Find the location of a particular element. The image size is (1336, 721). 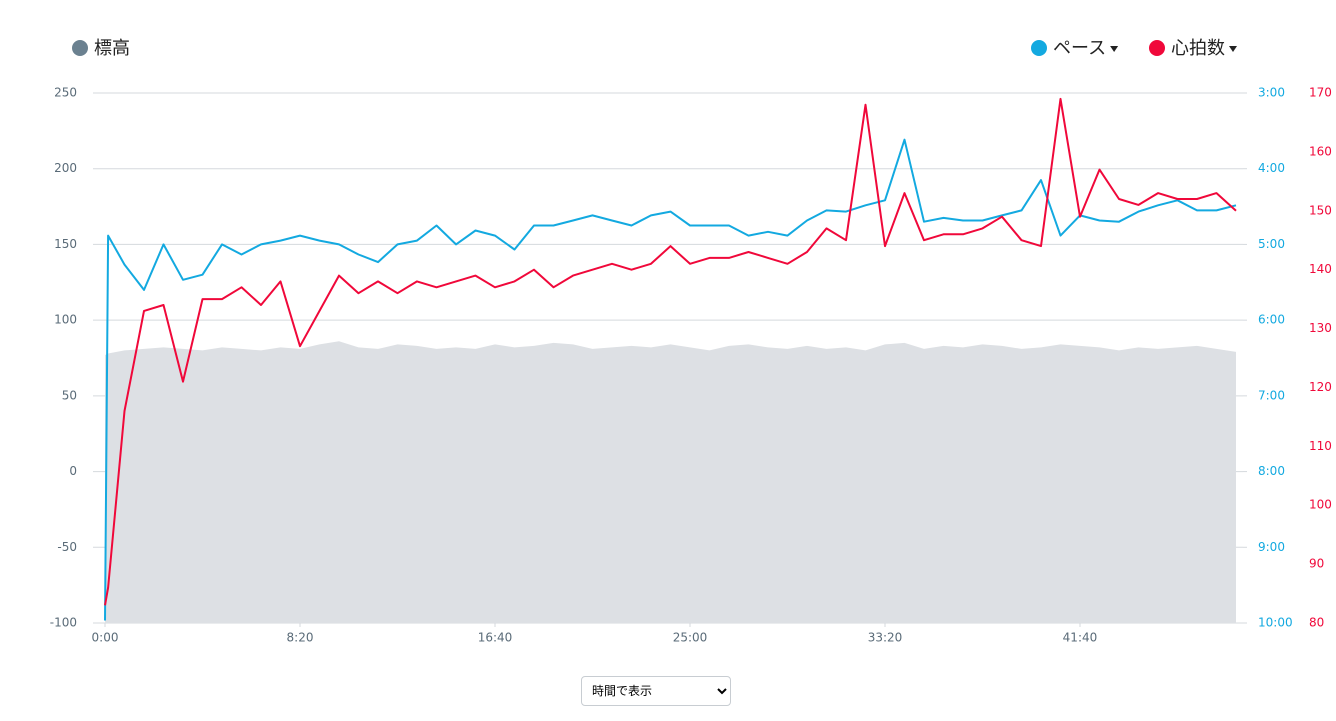

x-tick-label: 41:40 is located at coordinates (1080, 638).